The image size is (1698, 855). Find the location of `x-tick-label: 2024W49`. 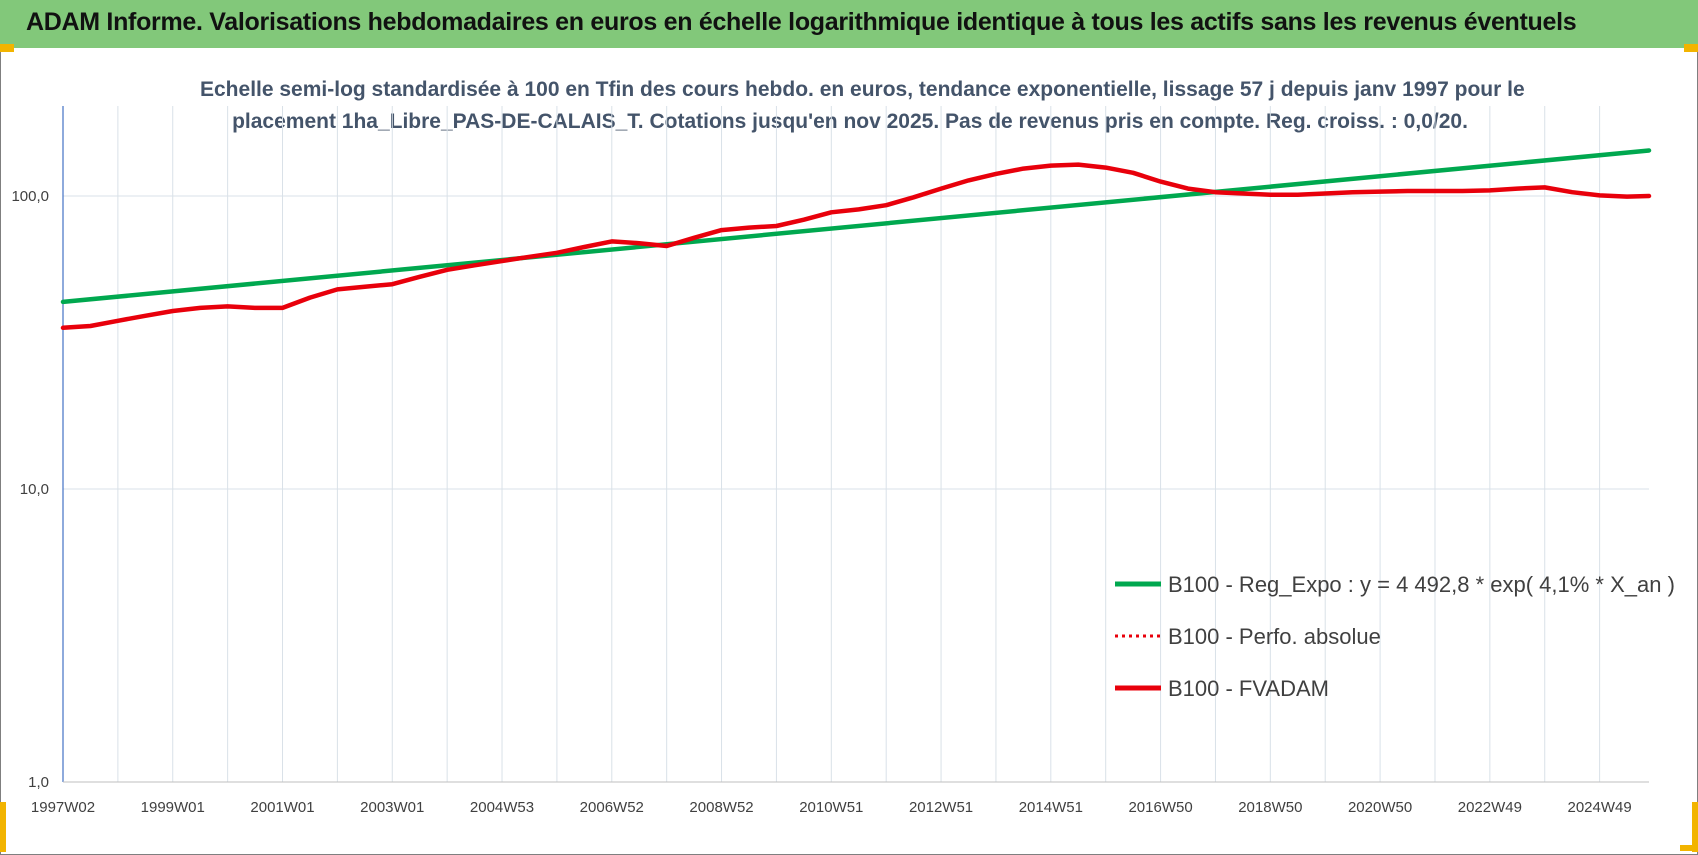

x-tick-label: 2024W49 is located at coordinates (1599, 807).